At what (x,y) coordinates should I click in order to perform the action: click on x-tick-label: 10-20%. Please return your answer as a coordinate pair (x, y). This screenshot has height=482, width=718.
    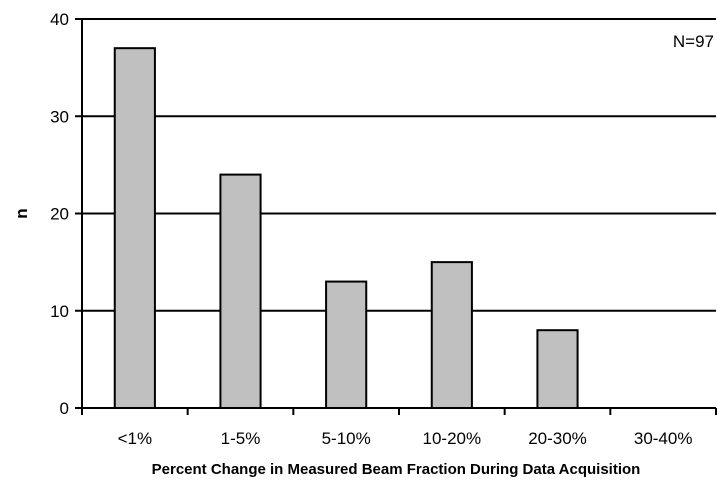
    Looking at the image, I should click on (452, 438).